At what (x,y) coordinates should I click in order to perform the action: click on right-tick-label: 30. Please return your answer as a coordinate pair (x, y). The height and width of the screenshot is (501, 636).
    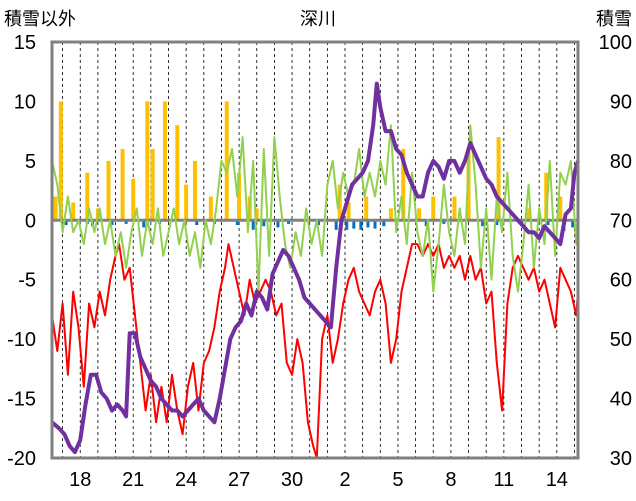
    Looking at the image, I should click on (621, 459).